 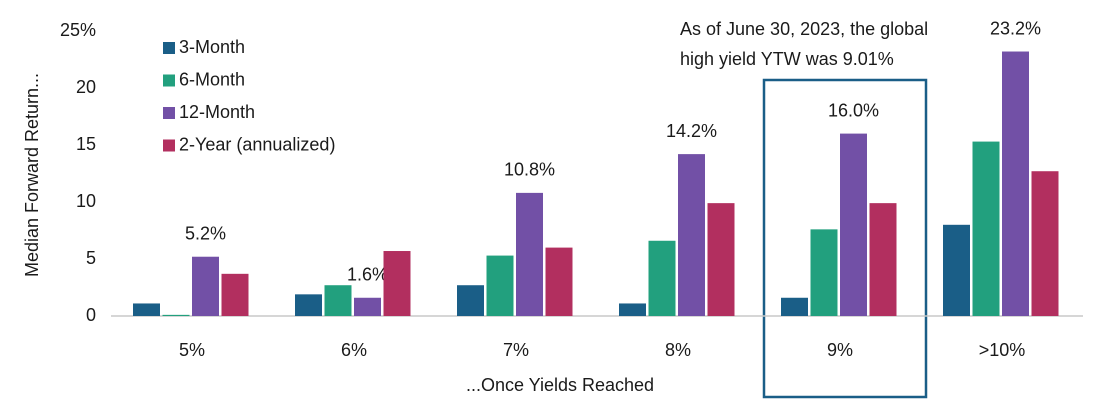 What do you see at coordinates (205, 233) in the screenshot?
I see `value-label: 5.2%` at bounding box center [205, 233].